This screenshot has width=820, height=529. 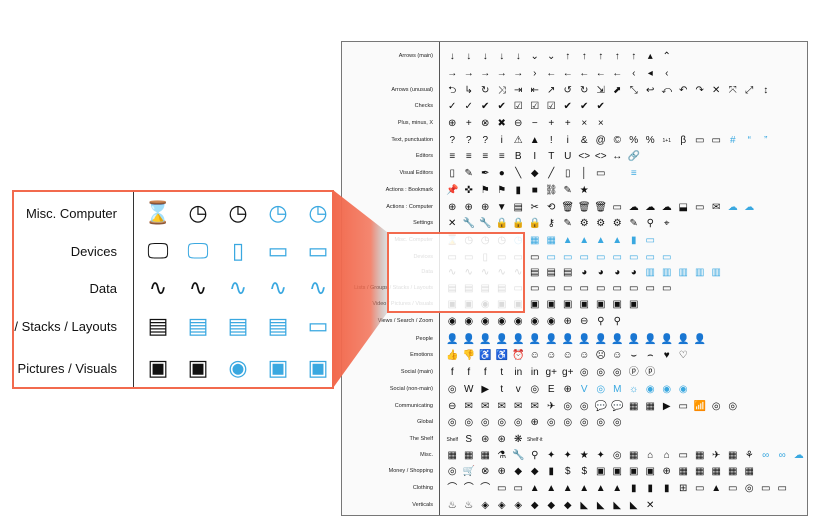 What do you see at coordinates (567, 321) in the screenshot?
I see `icon-glyph-icon: ⊕` at bounding box center [567, 321].